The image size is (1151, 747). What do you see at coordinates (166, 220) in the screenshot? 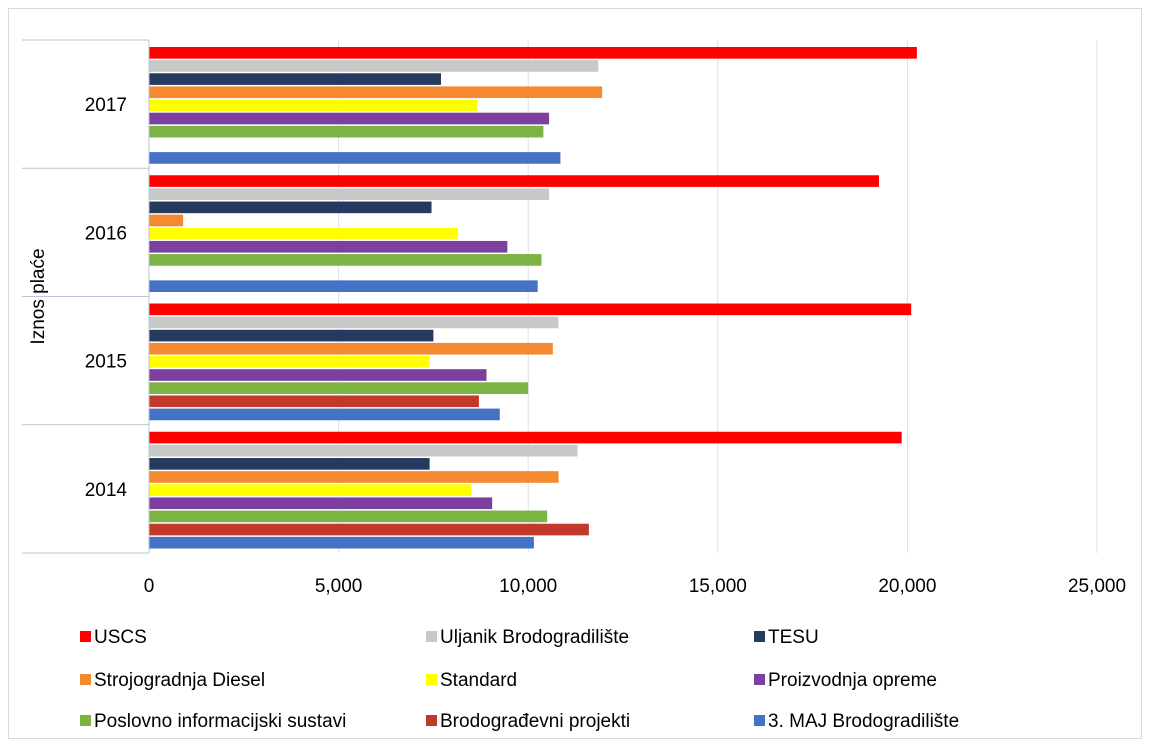
I see `bar-strojogradnja-diesel-2016` at bounding box center [166, 220].